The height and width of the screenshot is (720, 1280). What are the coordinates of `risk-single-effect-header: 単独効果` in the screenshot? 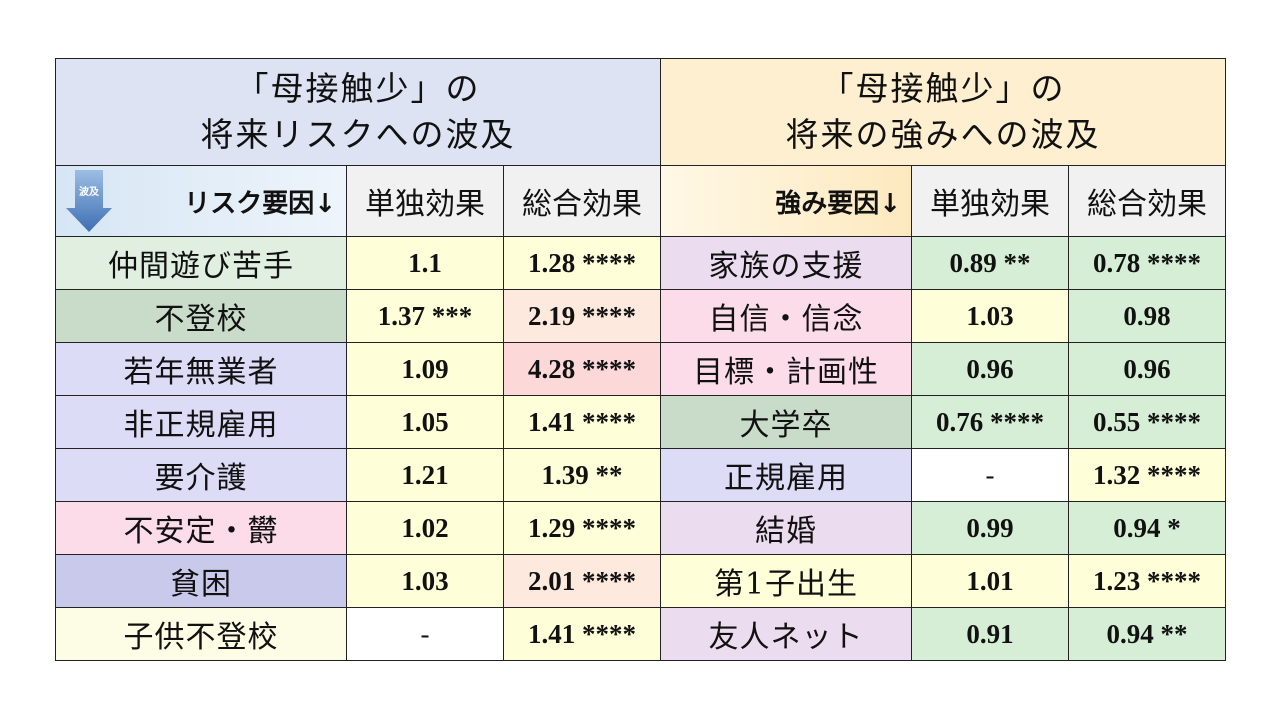 It's located at (425, 201).